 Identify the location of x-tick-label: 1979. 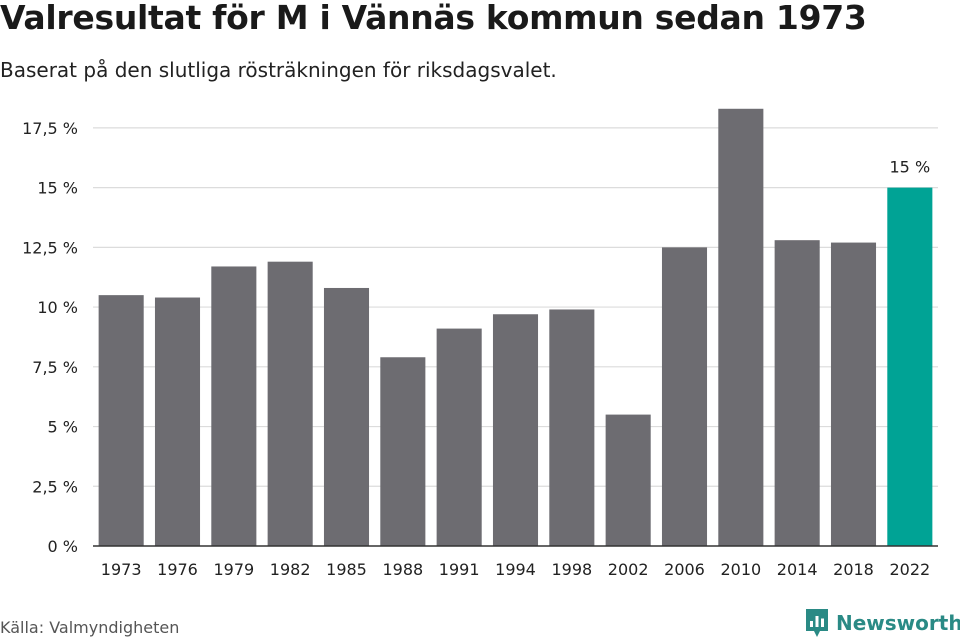
(233, 569).